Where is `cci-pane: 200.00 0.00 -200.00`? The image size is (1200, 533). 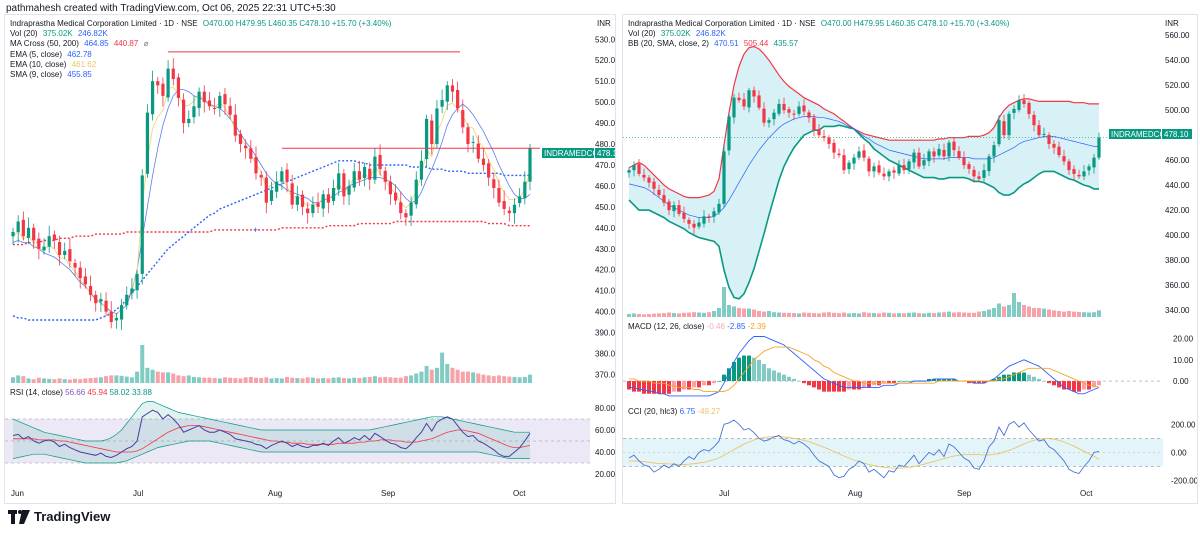
cci-pane: 200.00 0.00 -200.00 is located at coordinates (910, 452).